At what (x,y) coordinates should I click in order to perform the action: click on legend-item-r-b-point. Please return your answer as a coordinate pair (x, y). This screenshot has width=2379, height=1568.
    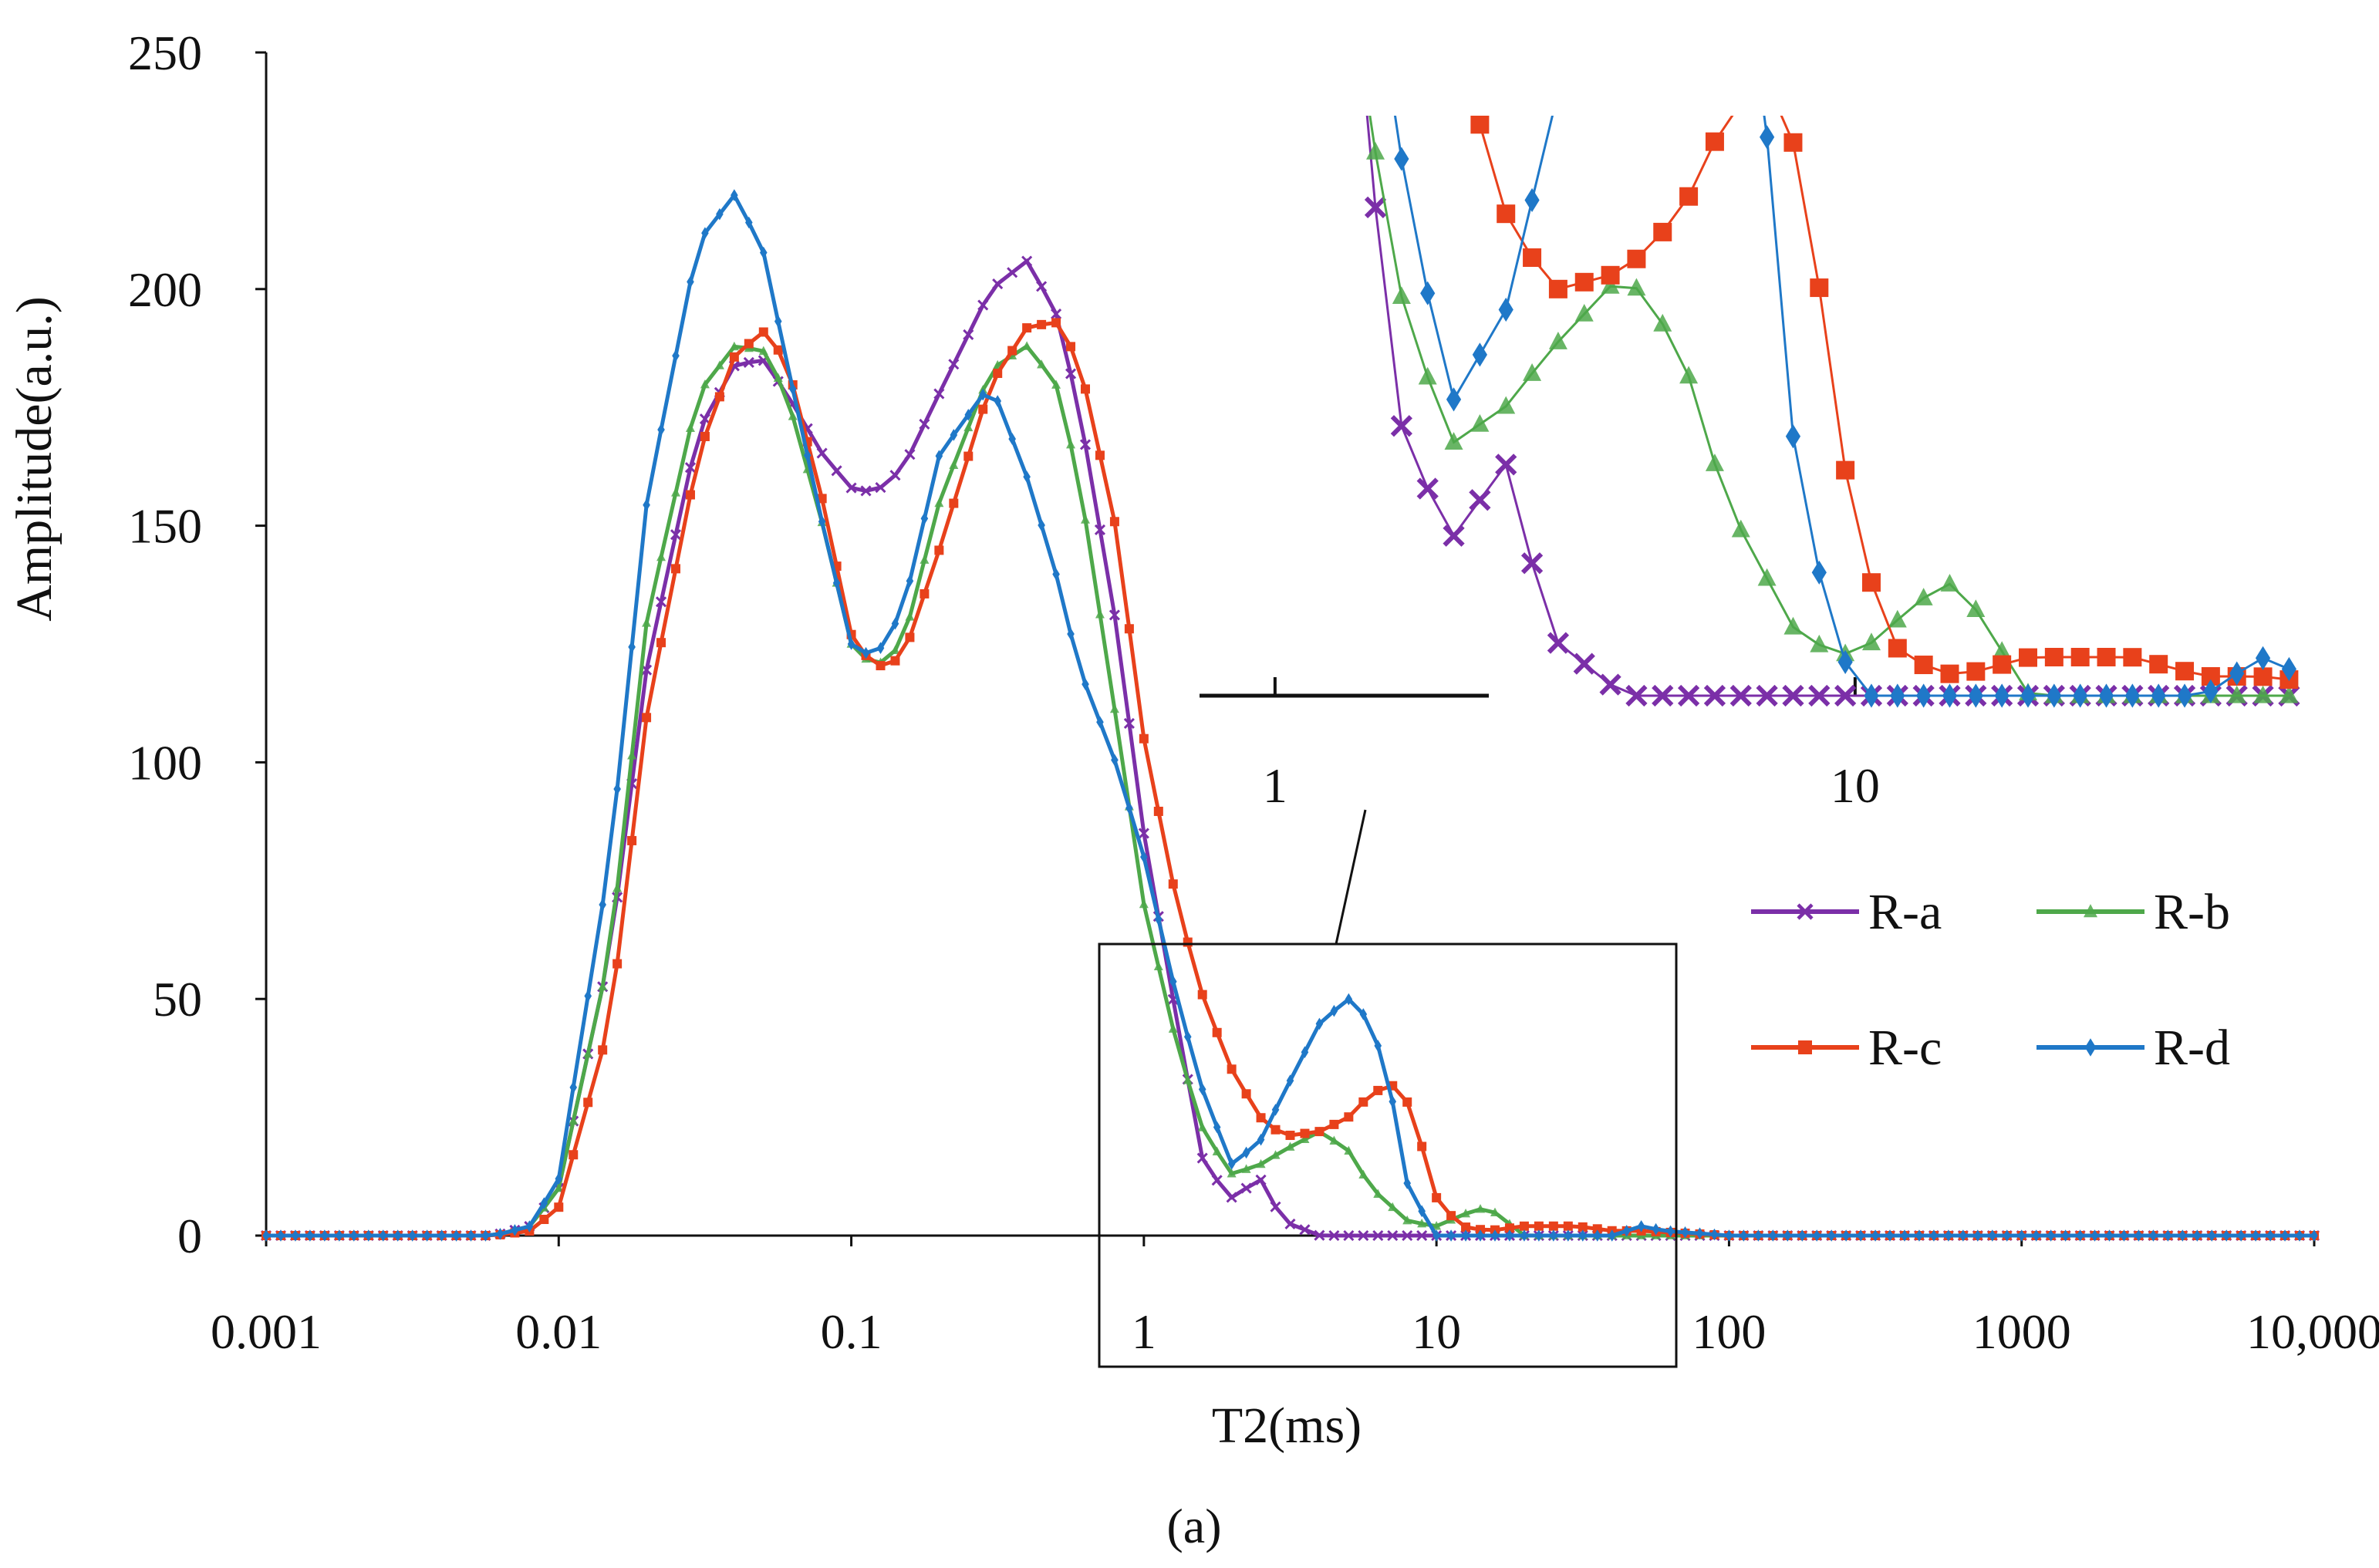
    Looking at the image, I should click on (2090, 911).